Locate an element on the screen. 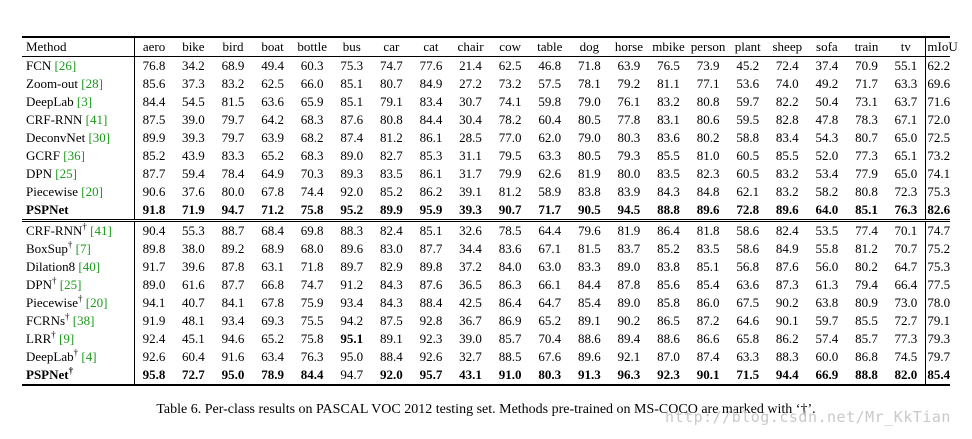 This screenshot has width=972, height=439. value-cell: 88.3 is located at coordinates (787, 356).